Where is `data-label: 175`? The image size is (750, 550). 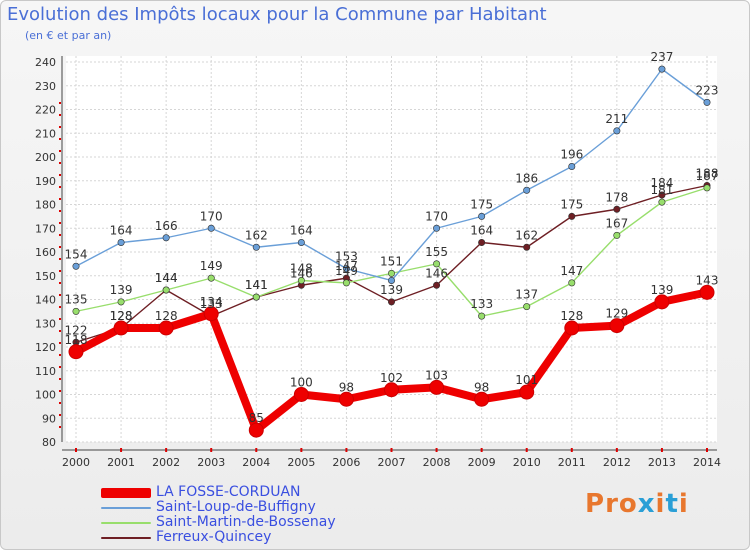
data-label: 175 is located at coordinates (571, 204).